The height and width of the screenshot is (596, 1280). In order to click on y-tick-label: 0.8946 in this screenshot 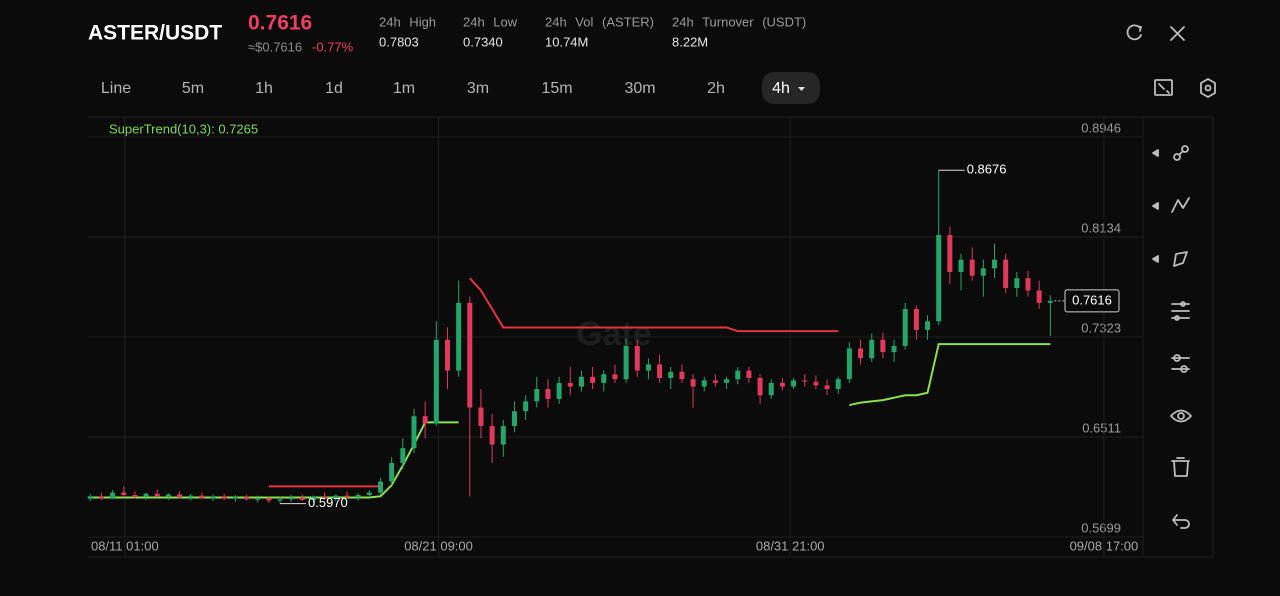, I will do `click(1101, 127)`.